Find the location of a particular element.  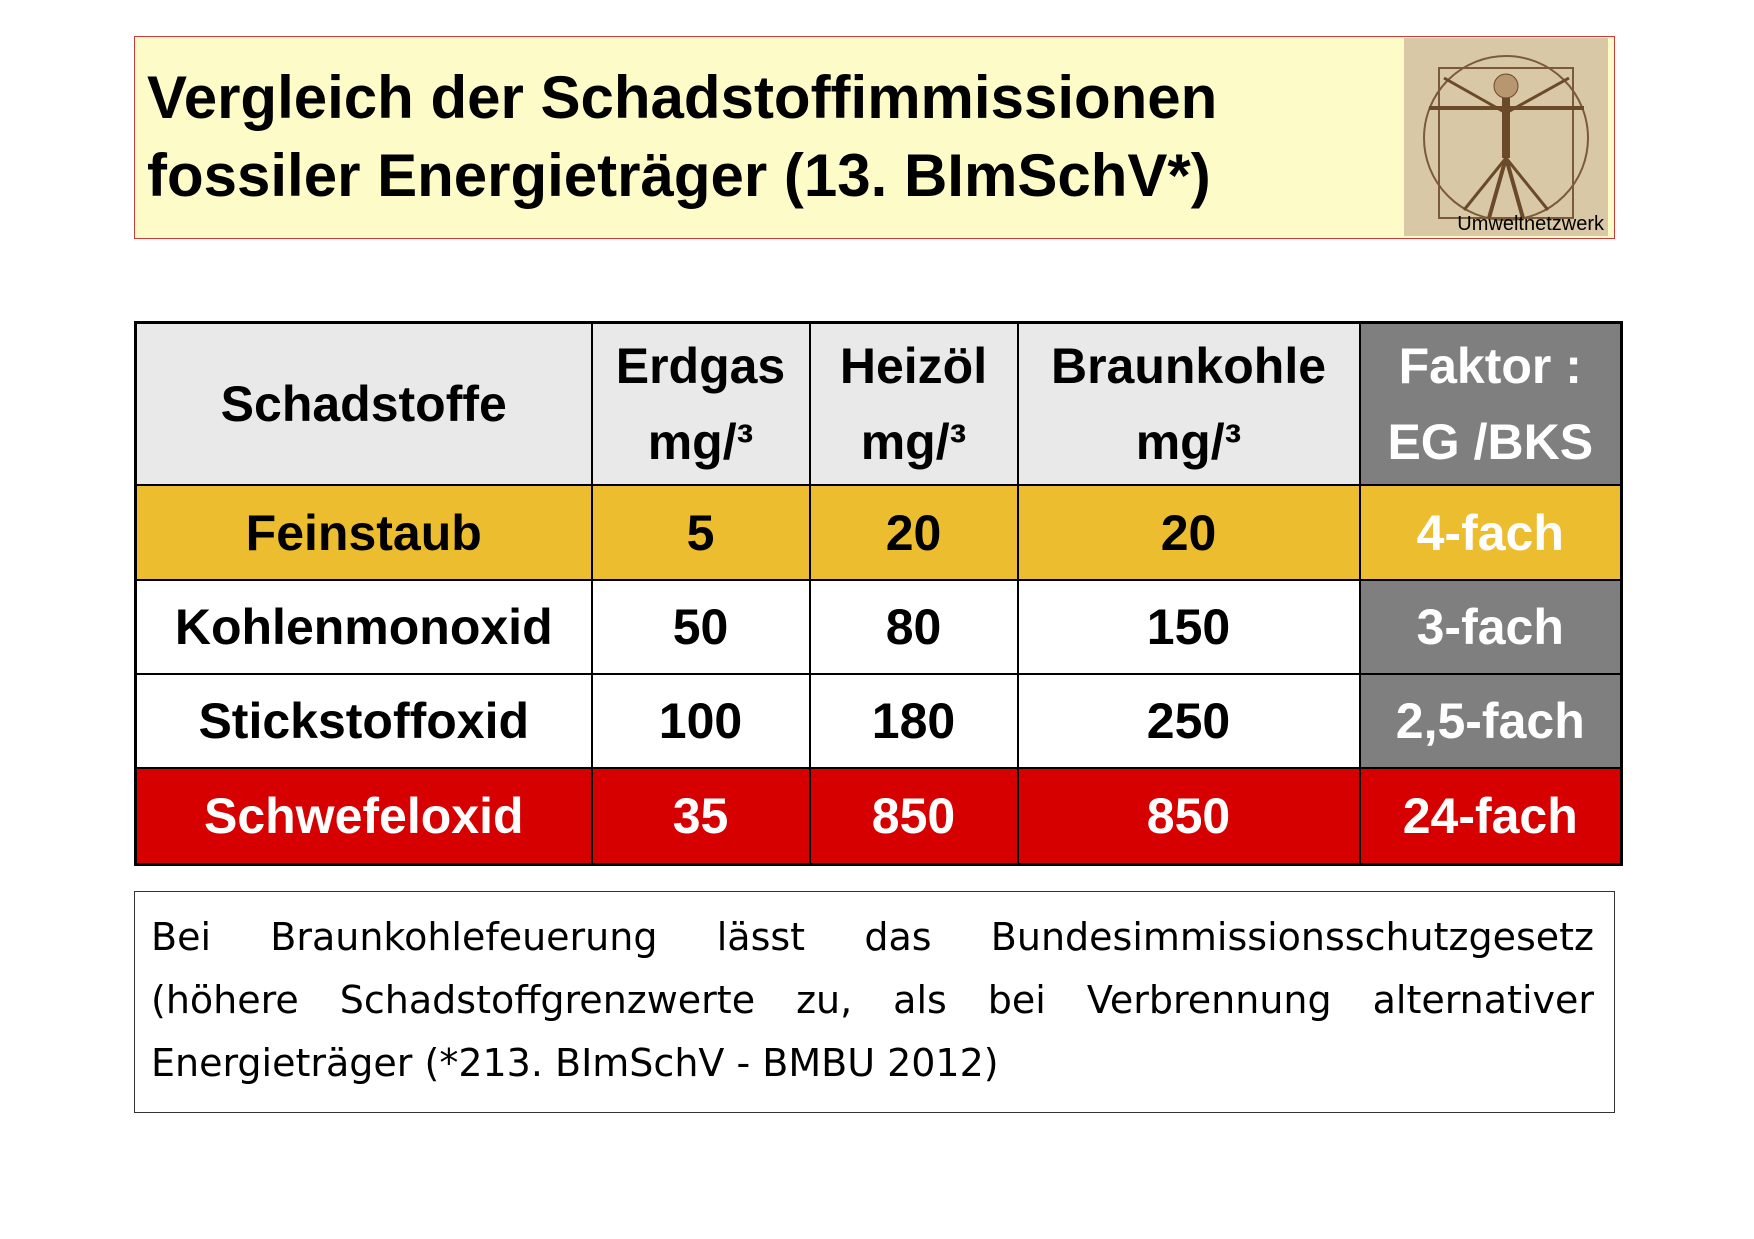

header-text: Schadstoffe is located at coordinates (363, 404).